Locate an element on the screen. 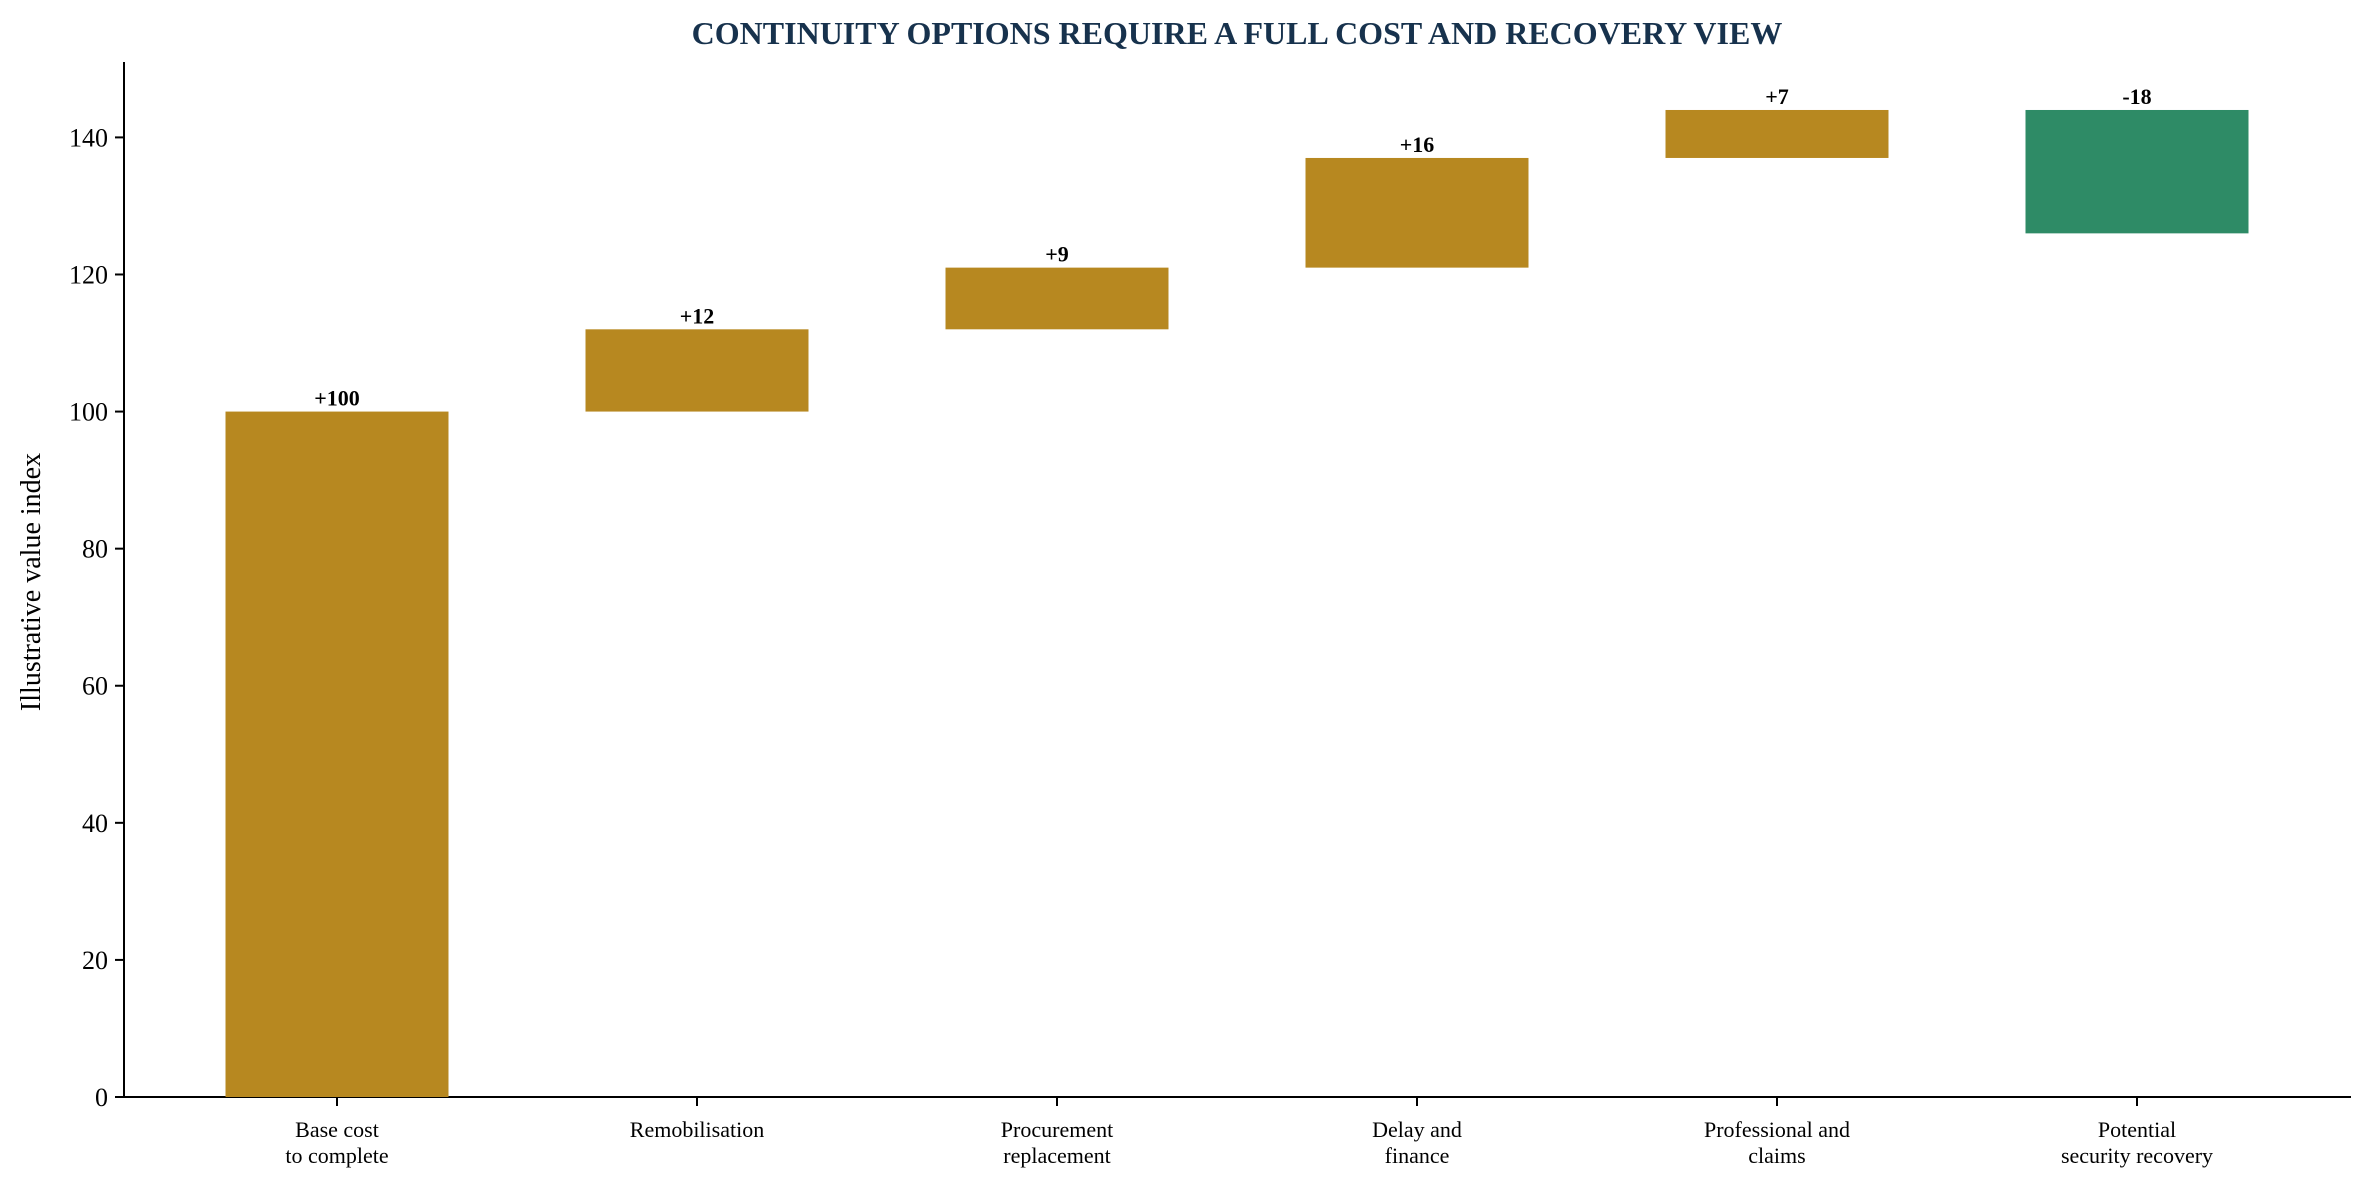 The height and width of the screenshot is (1188, 2371). y-ticks: 0 20 40 60 80 100 120 140 is located at coordinates (96, 617).